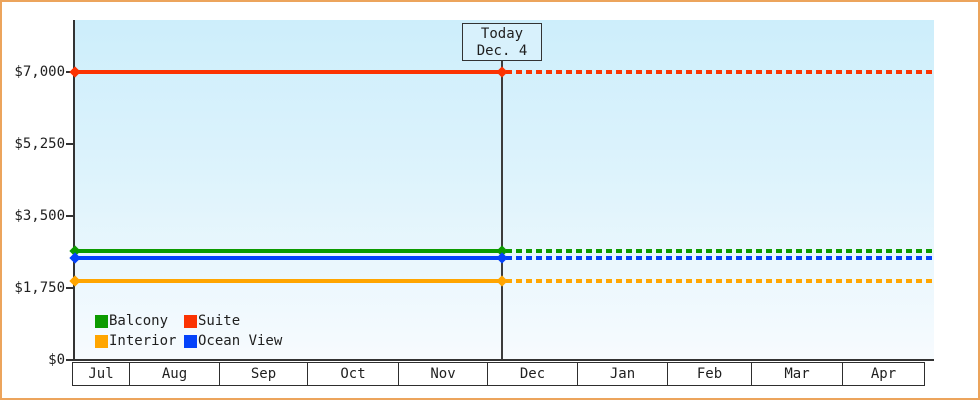  What do you see at coordinates (101, 374) in the screenshot?
I see `month-cell-jul: Jul` at bounding box center [101, 374].